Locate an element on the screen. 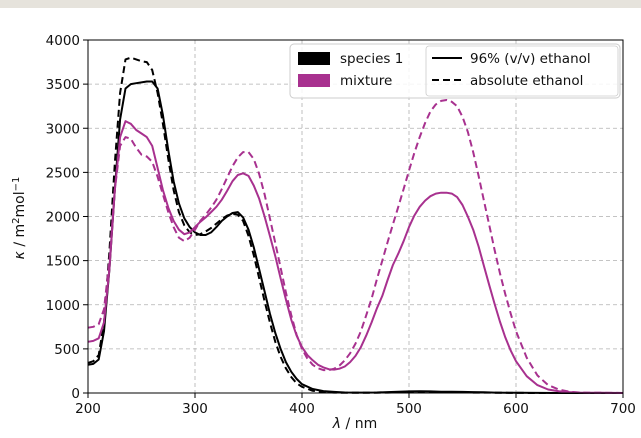  x-axis-label: λ / nm is located at coordinates (354, 424).